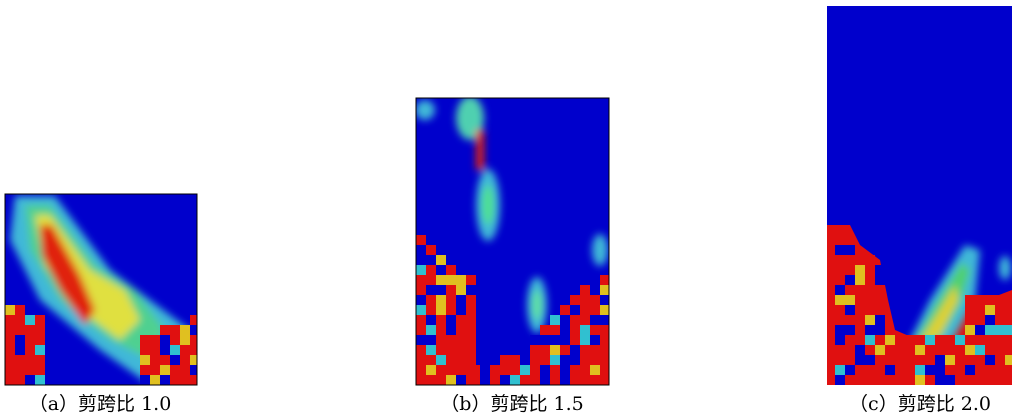 The width and height of the screenshot is (1012, 419). What do you see at coordinates (511, 404) in the screenshot?
I see `caption: （b）剪跨比 1.5` at bounding box center [511, 404].